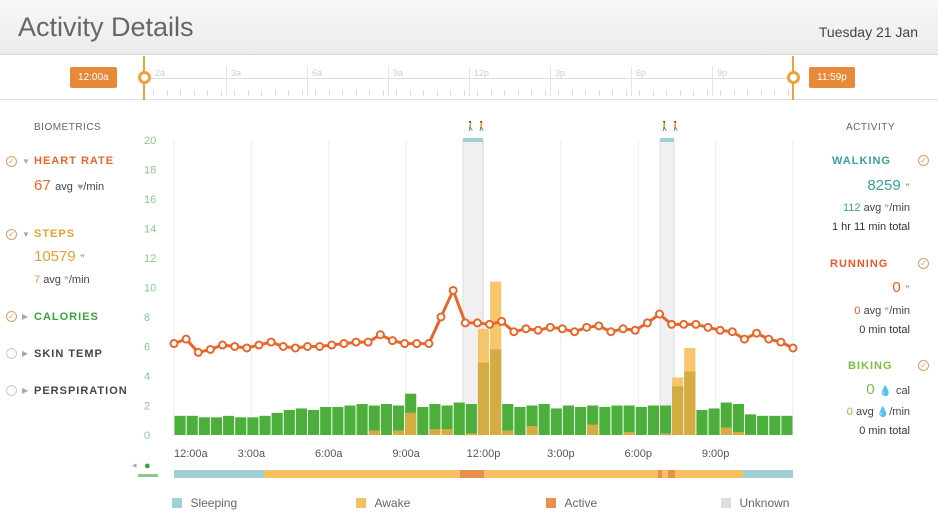 The image size is (938, 520). I want to click on perspiration-label: PERSPIRATION, so click(81, 391).